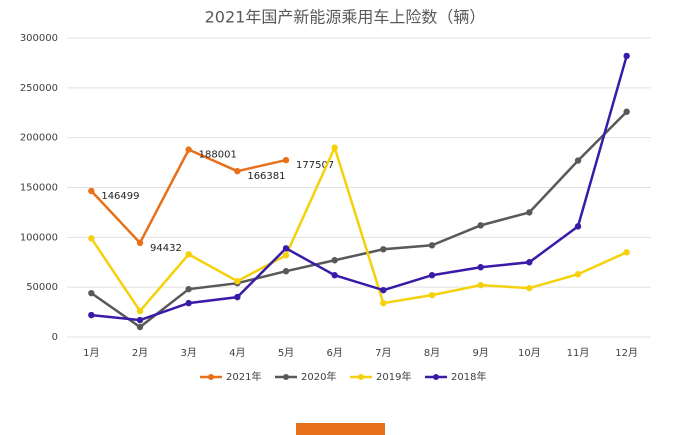 Image resolution: width=689 pixels, height=435 pixels. What do you see at coordinates (55, 337) in the screenshot?
I see `y-tick-label: 0` at bounding box center [55, 337].